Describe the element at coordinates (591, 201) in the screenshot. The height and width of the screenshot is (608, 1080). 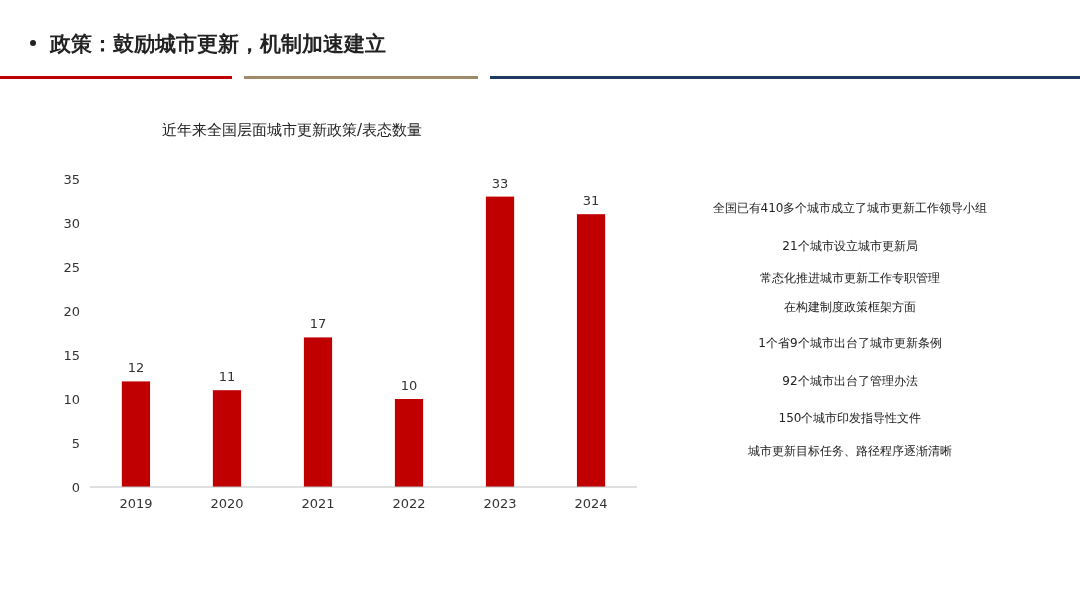
I see `data-label: 31` at that location.